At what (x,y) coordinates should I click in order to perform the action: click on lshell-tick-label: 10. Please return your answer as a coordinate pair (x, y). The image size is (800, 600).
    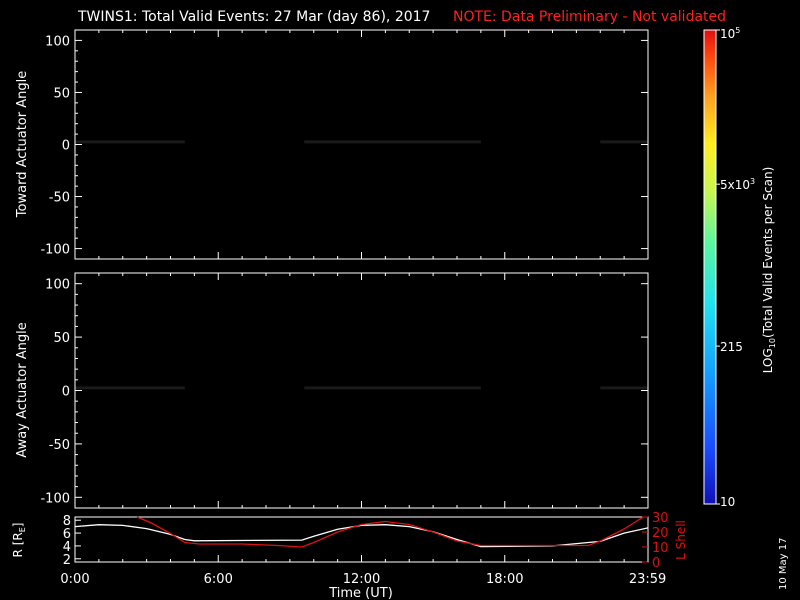
    Looking at the image, I should click on (660, 548).